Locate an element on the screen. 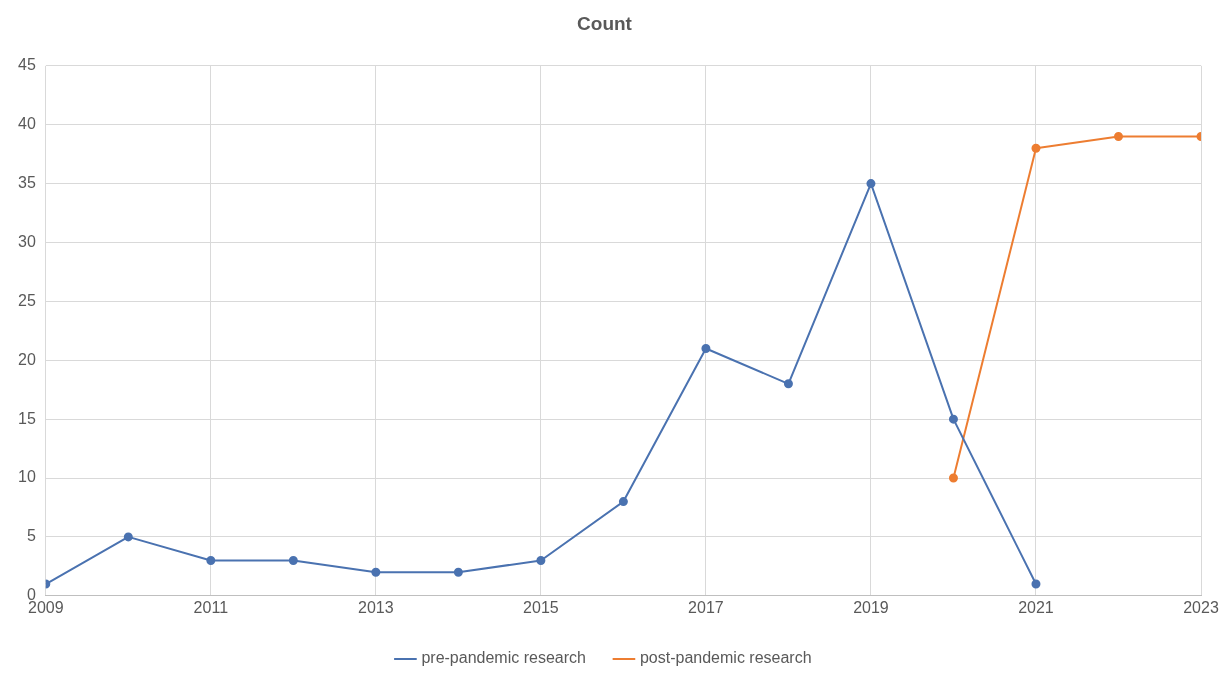 This screenshot has width=1229, height=677. x-tick-label: 2011 is located at coordinates (211, 607).